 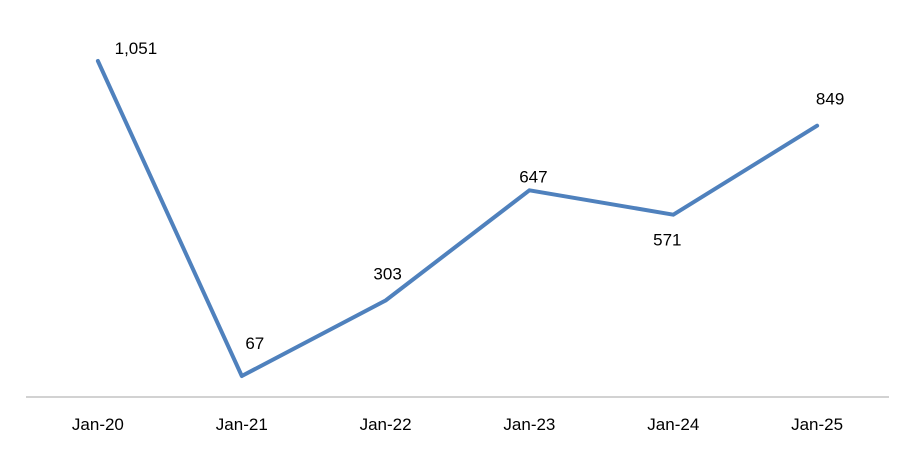 I want to click on data-label: 647, so click(x=533, y=176).